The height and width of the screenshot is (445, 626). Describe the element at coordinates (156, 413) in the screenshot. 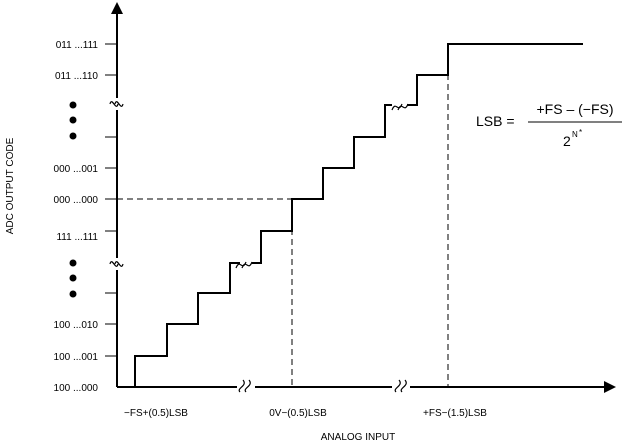

I see `x-tick-label-neg-fs: −FS+(0.5)LSB` at that location.